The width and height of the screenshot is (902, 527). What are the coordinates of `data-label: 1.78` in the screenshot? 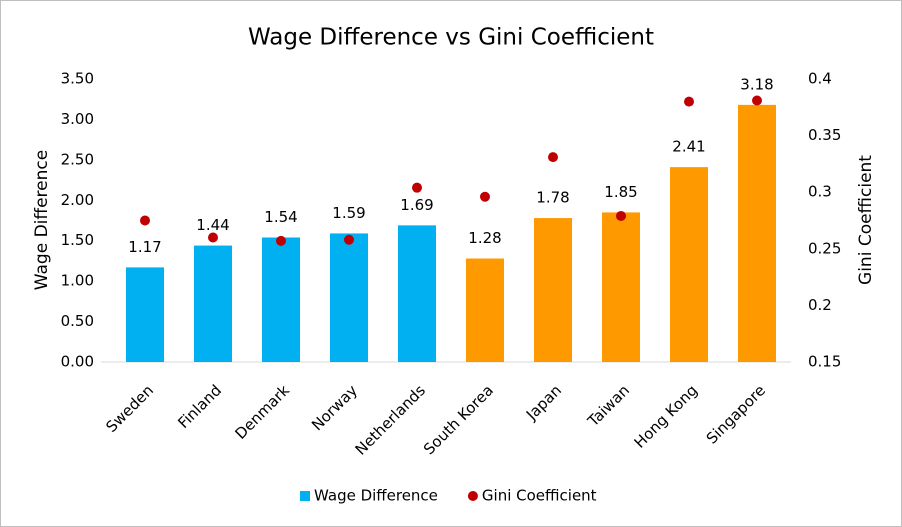 It's located at (552, 198).